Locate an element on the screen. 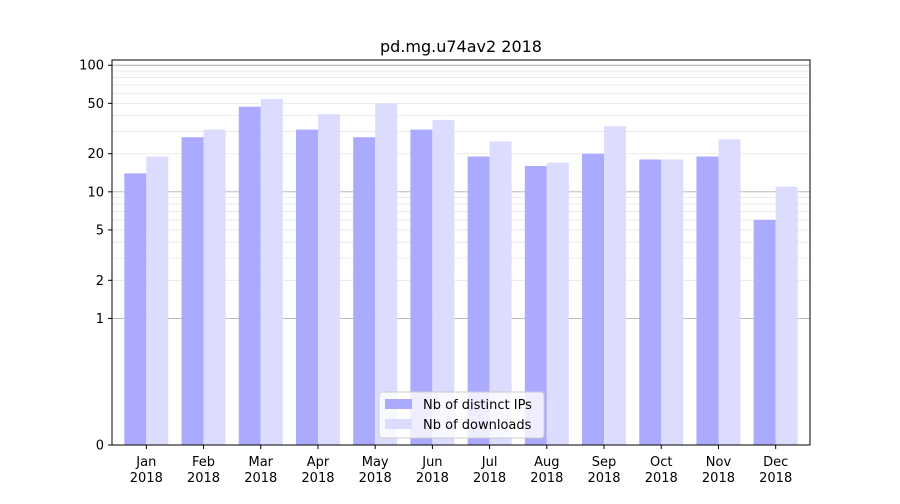 This screenshot has width=900, height=504. y-tick-label: 50 is located at coordinates (95, 104).